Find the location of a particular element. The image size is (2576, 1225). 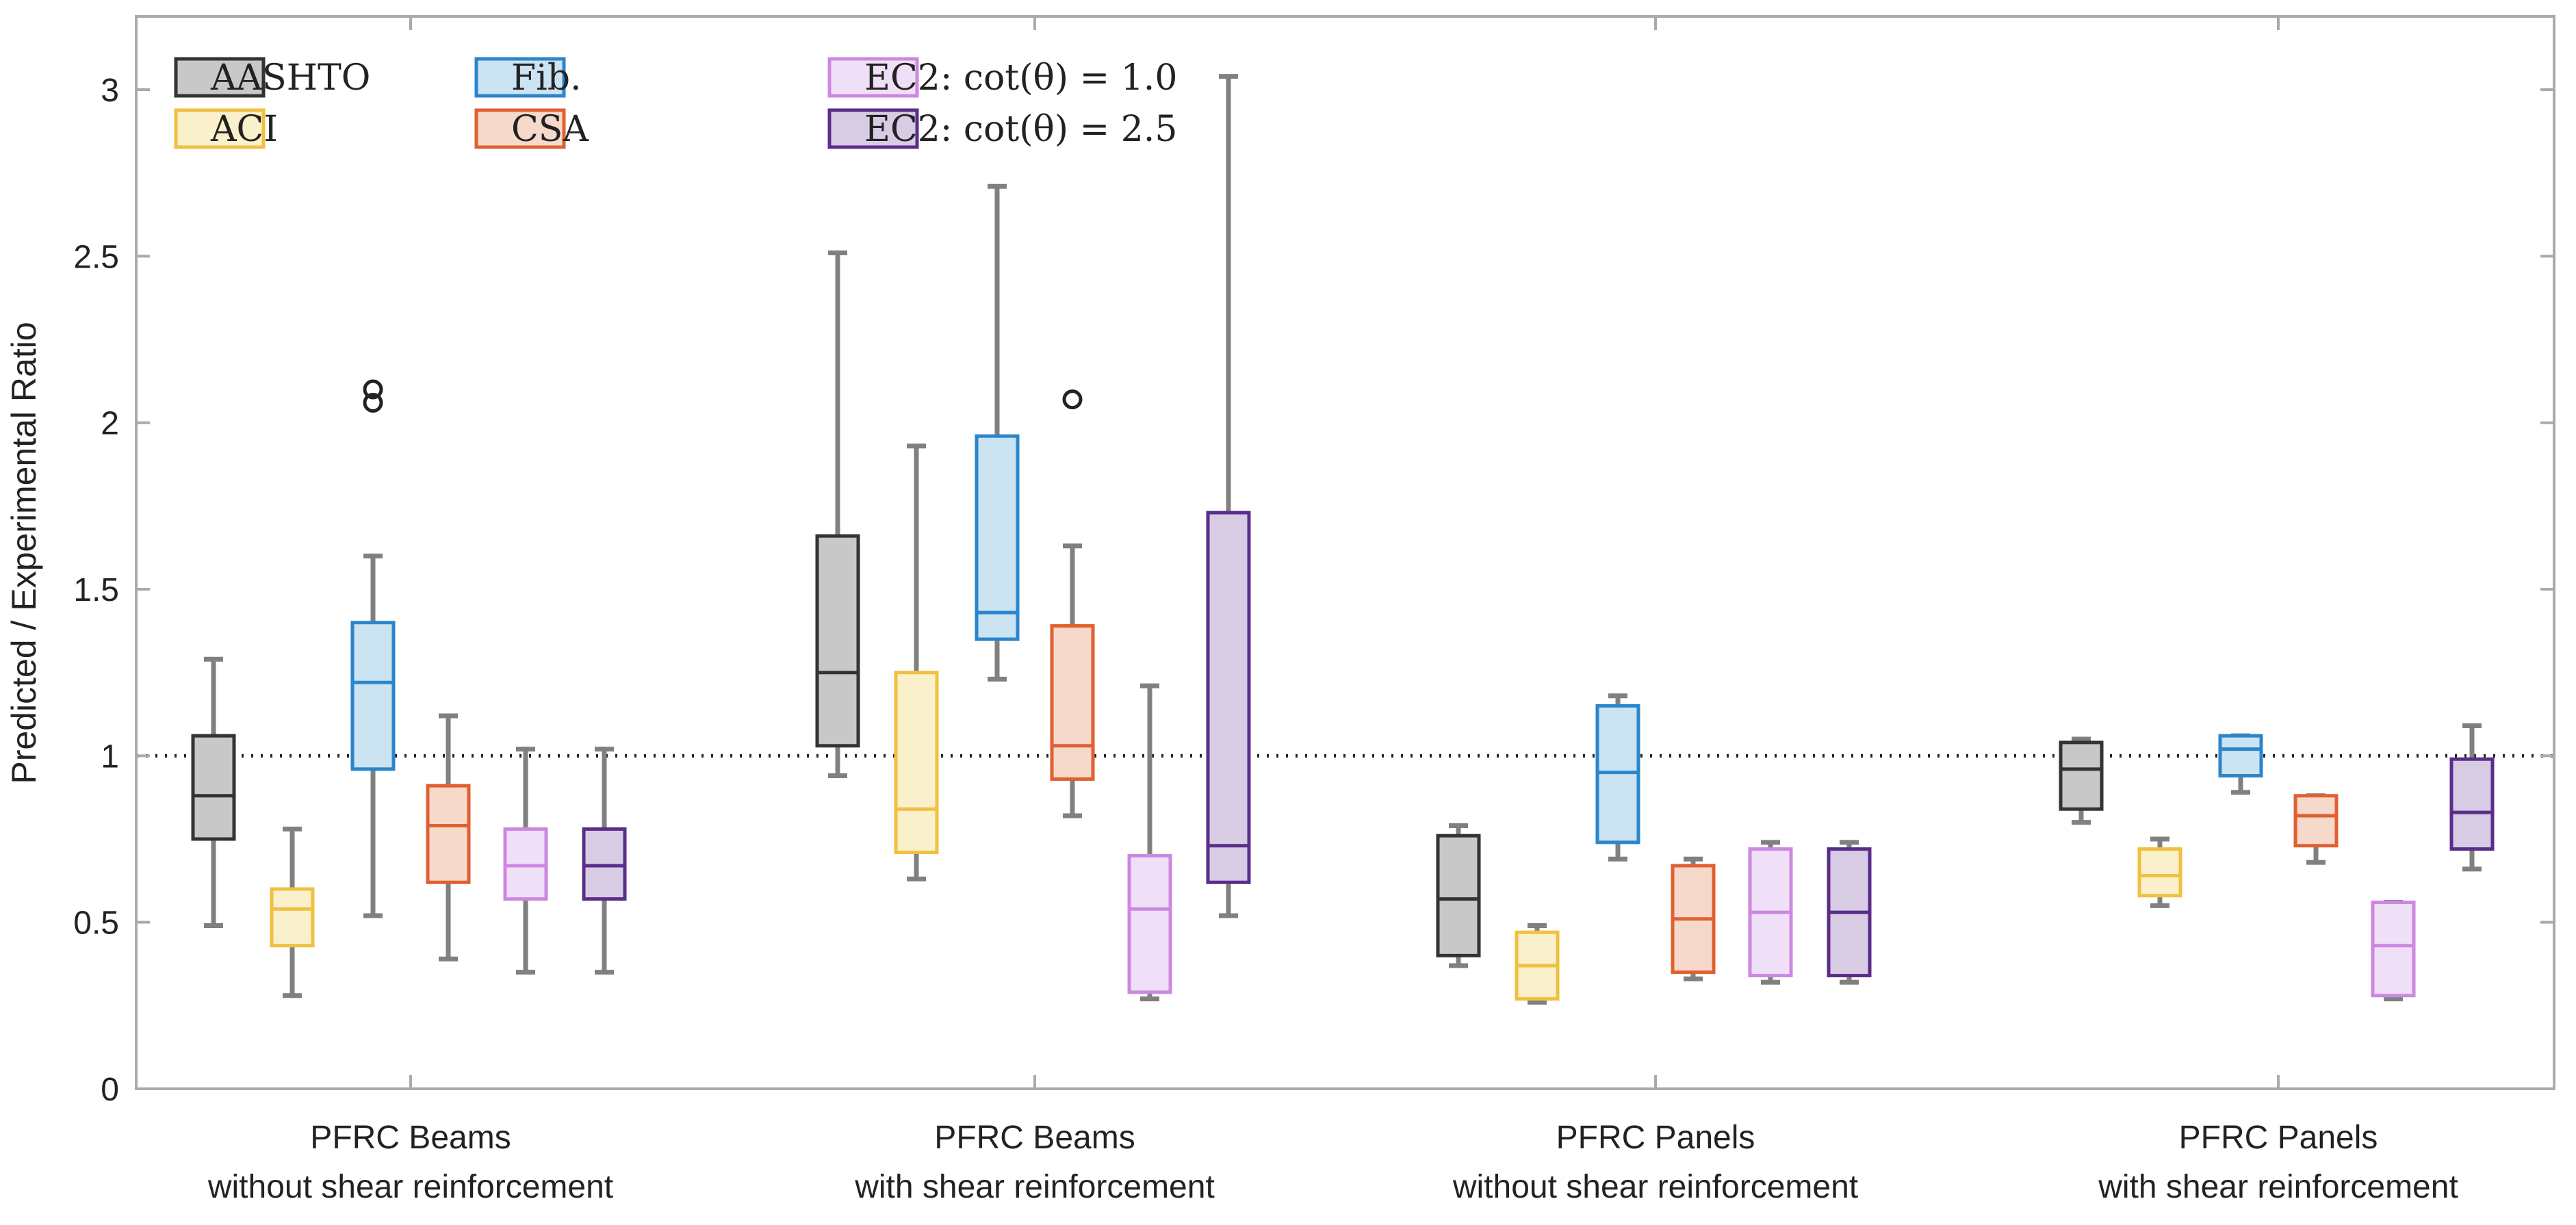

y-tick-label: 0 is located at coordinates (110, 1090).